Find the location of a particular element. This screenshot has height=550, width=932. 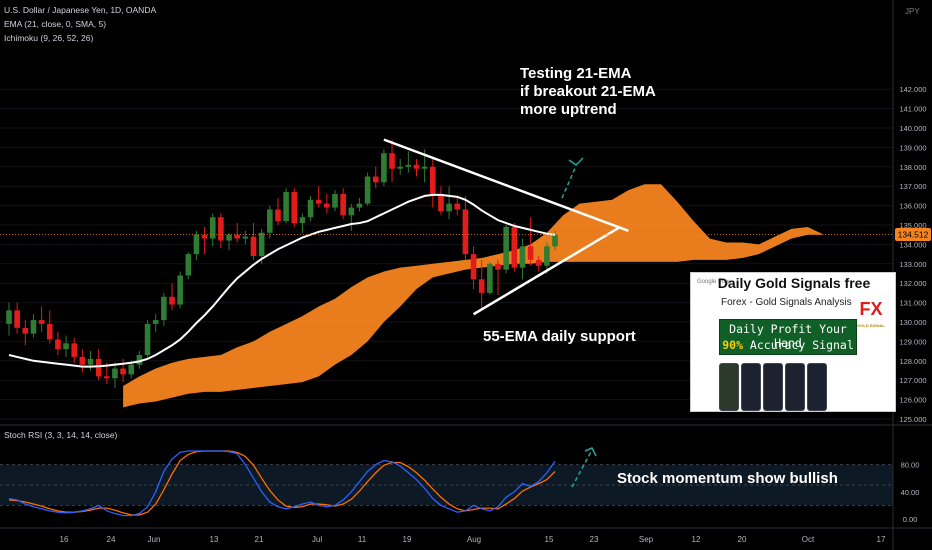

time-tick-label: 15 is located at coordinates (549, 539).